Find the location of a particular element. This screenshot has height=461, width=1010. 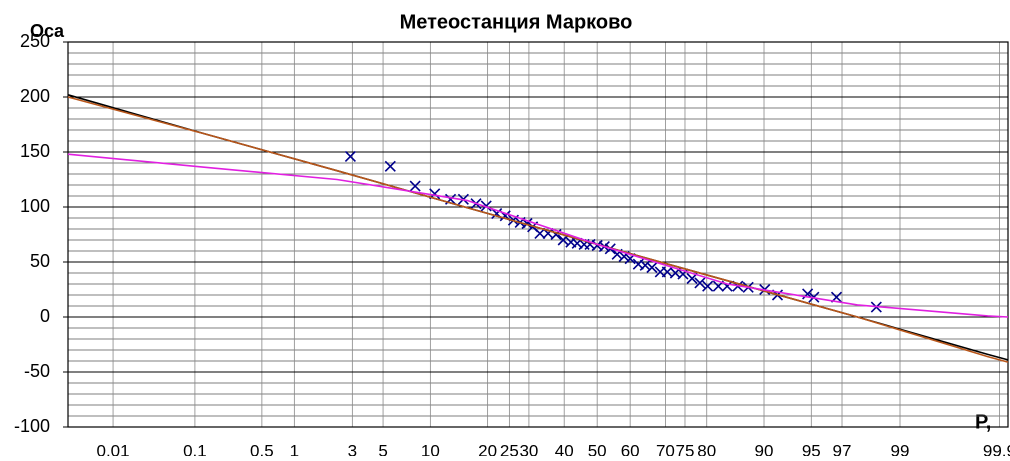

x-tick-label: 0.5 is located at coordinates (262, 448).